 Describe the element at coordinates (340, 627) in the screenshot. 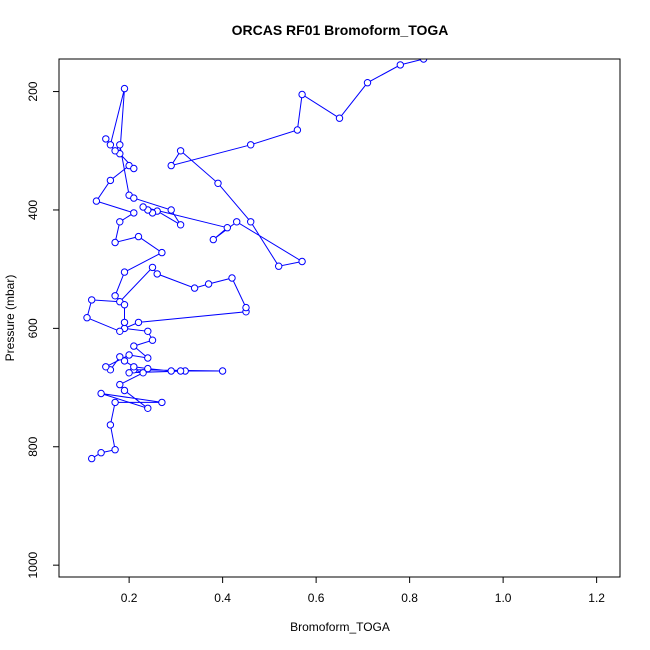

I see `x-axis-label: Bromoform_TOGA` at that location.